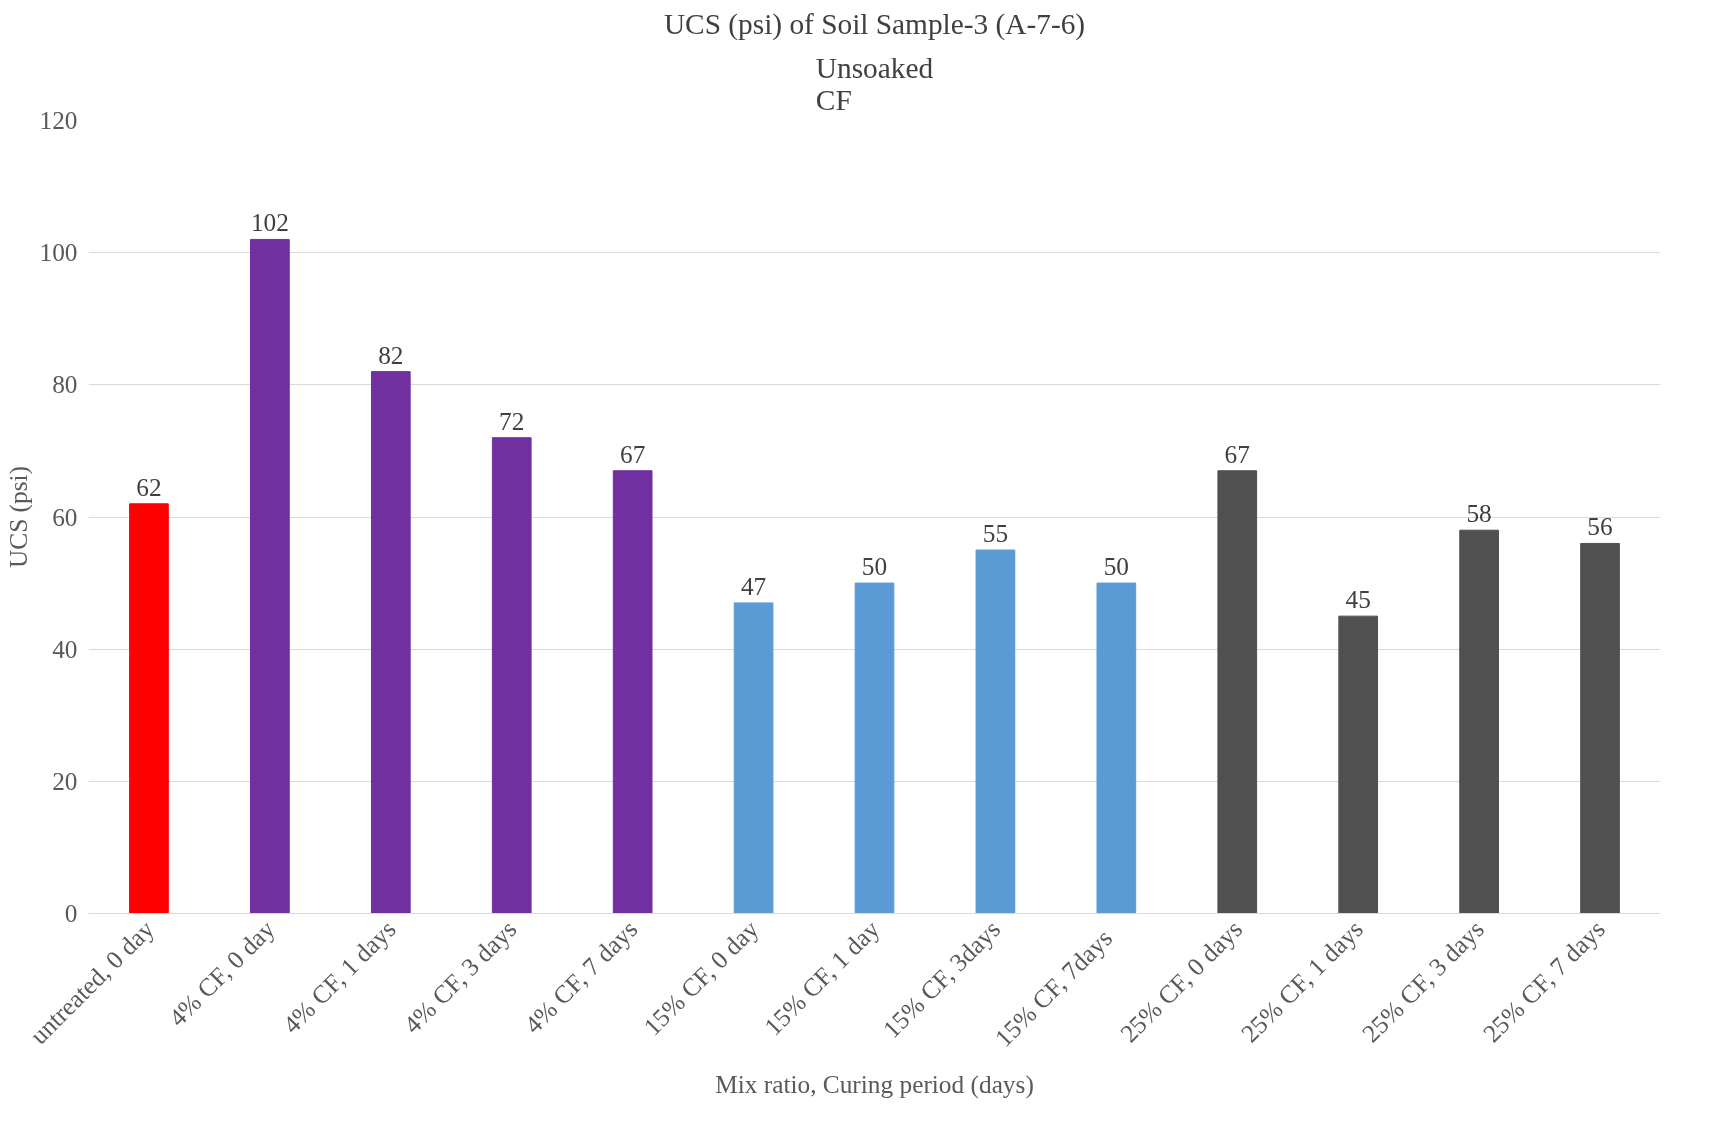 The width and height of the screenshot is (1732, 1126). Describe the element at coordinates (512, 420) in the screenshot. I see `data-label: 72` at that location.